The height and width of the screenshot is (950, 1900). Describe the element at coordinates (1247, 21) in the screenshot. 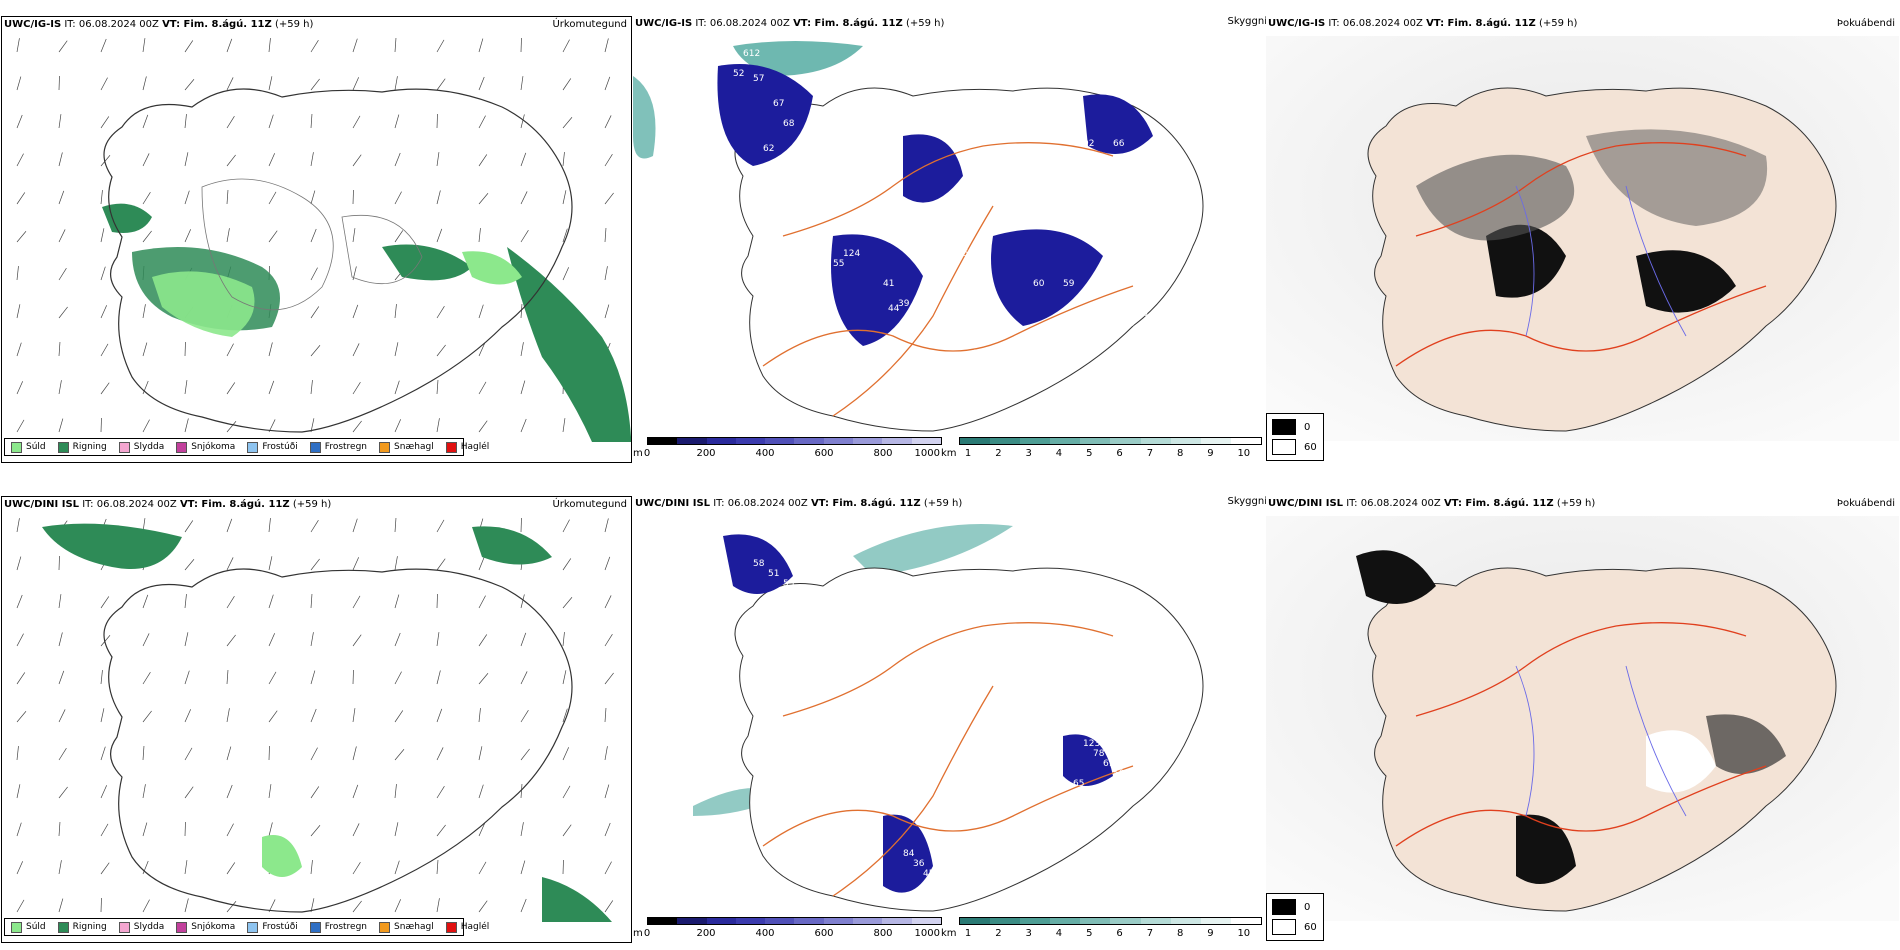

I see `cloud-title-right: Skyggni` at that location.